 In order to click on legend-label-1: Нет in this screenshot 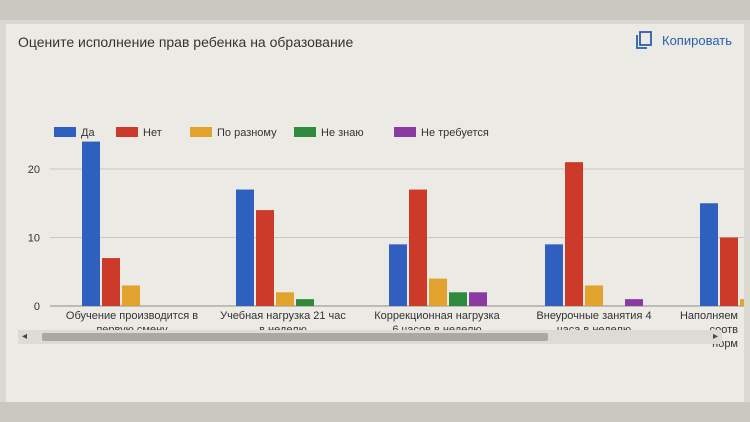, I will do `click(152, 133)`.